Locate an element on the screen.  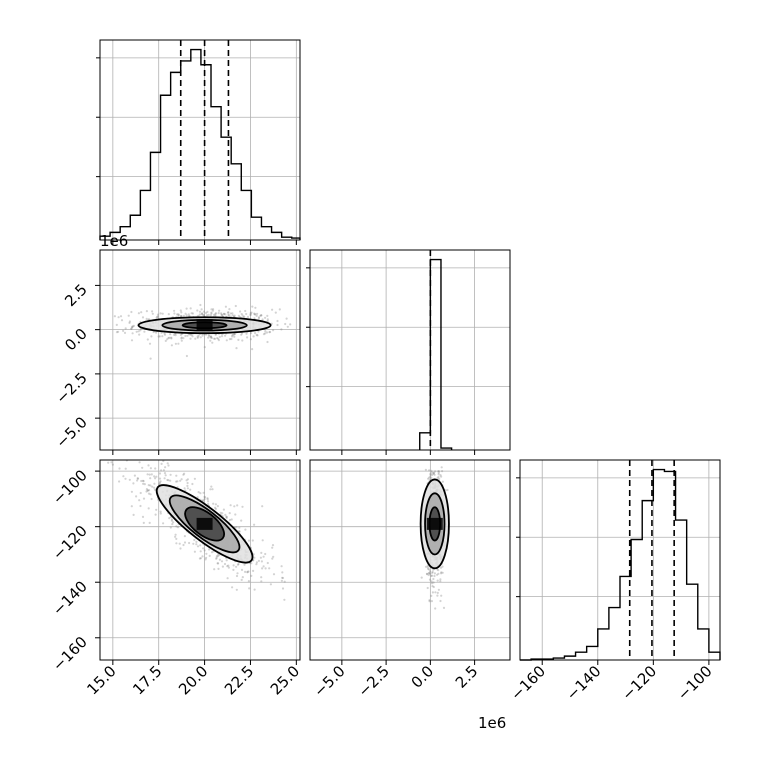
histogram-param1 is located at coordinates (436, 354).